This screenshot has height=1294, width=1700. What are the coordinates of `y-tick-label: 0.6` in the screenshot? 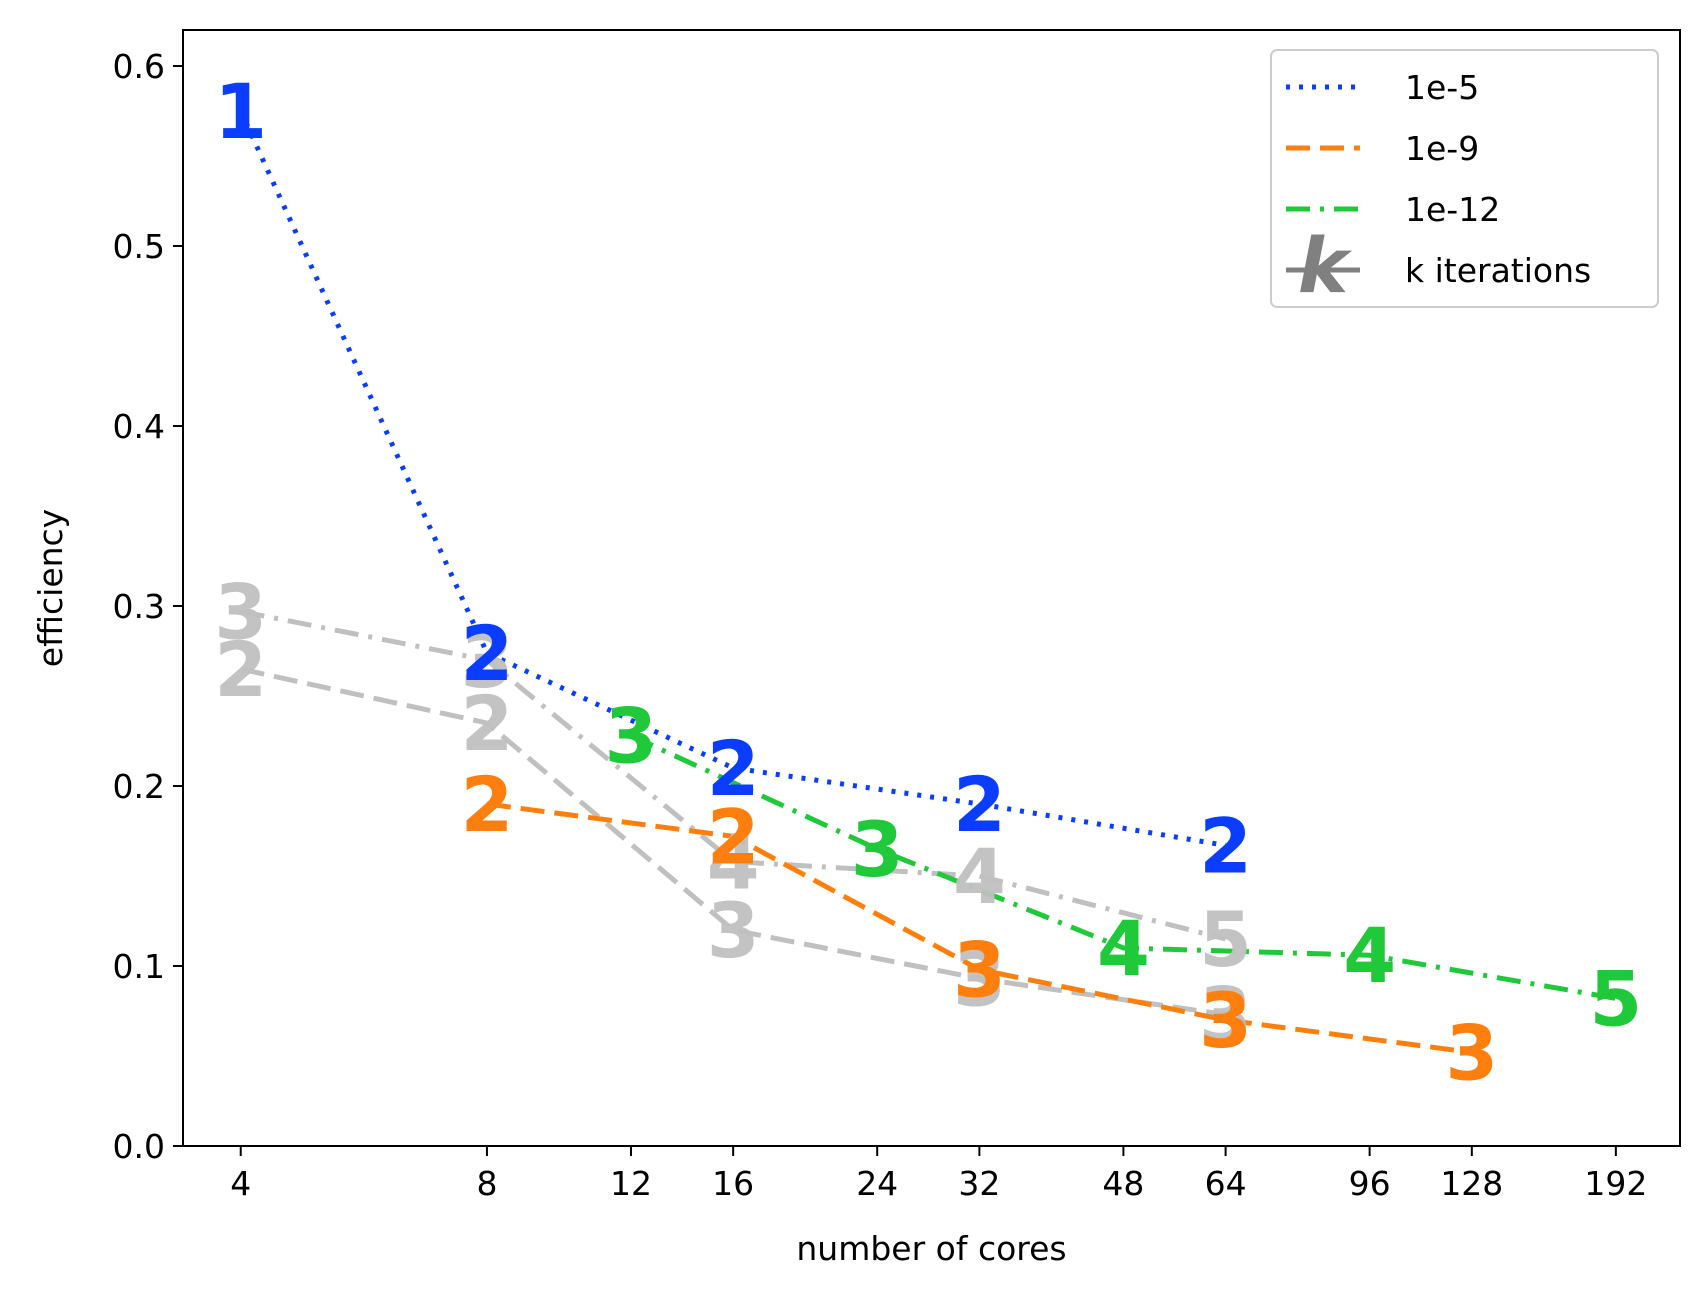 It's located at (139, 66).